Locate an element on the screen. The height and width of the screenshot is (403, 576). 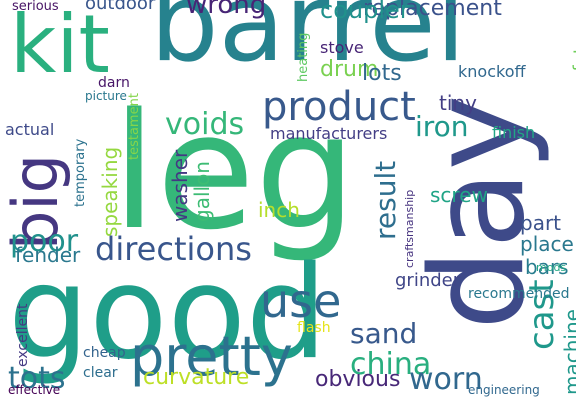
word-craftsmanship: craftsmanship is located at coordinates (409, 228).